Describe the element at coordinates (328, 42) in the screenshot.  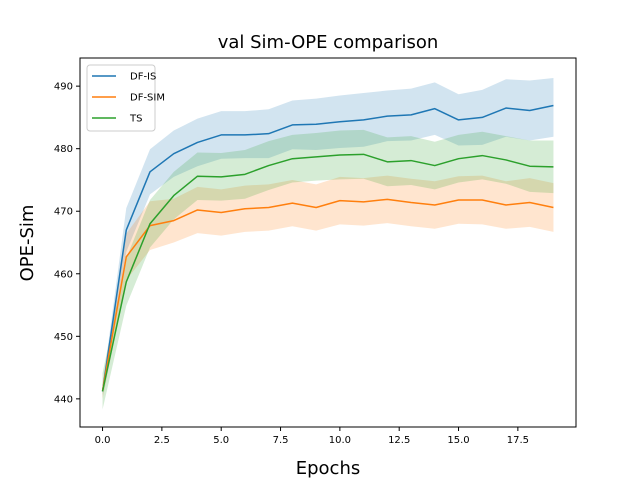
I see `chart-title: val Sim-OPE comparison` at that location.